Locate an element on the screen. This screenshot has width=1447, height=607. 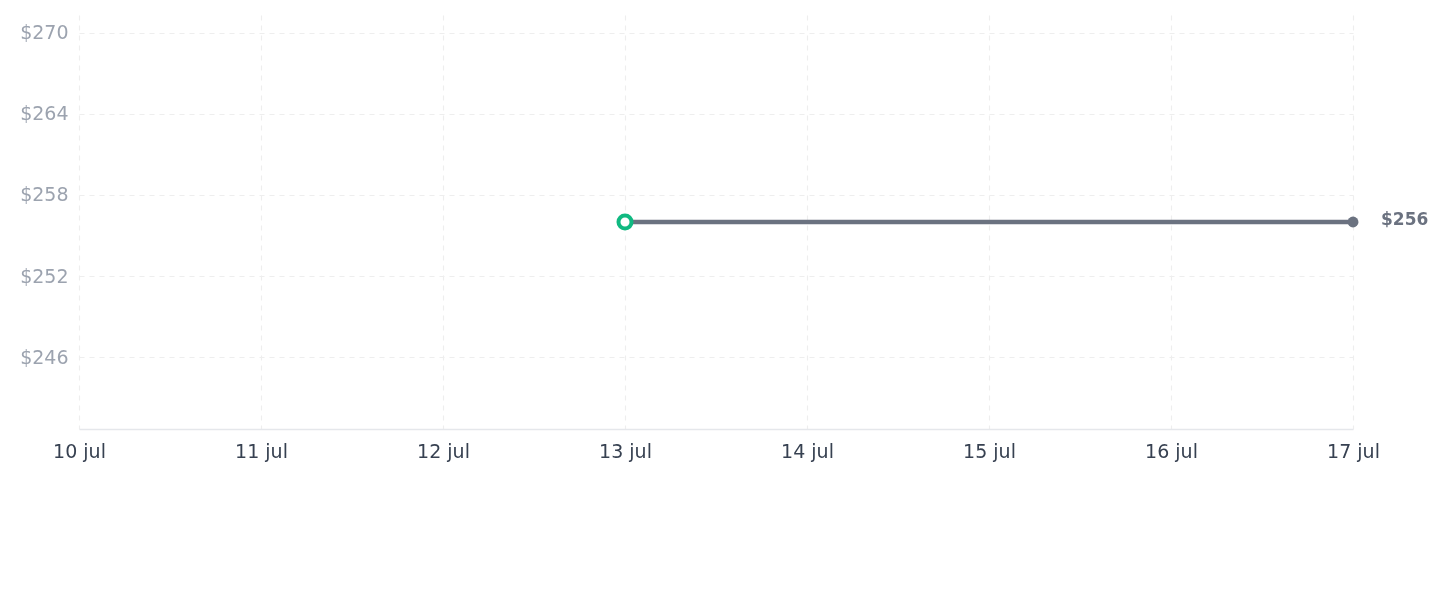
y-tick-label: $270 is located at coordinates (44, 32).